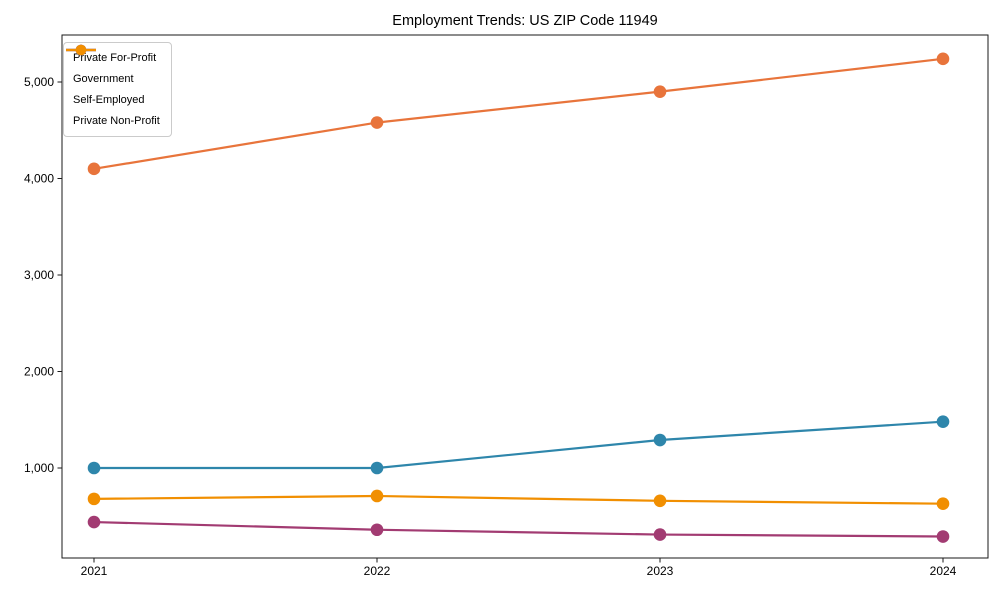 The image size is (1000, 600). I want to click on legend-label: Private For-Profit, so click(115, 58).